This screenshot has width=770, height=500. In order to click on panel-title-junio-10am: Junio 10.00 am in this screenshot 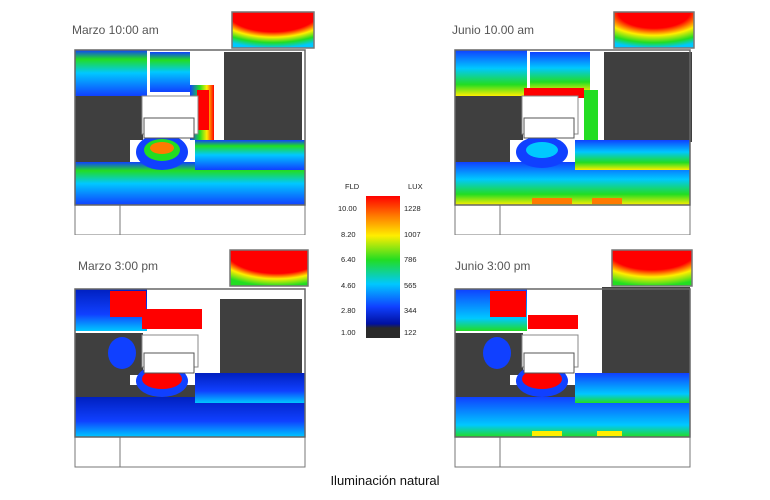, I will do `click(493, 30)`.